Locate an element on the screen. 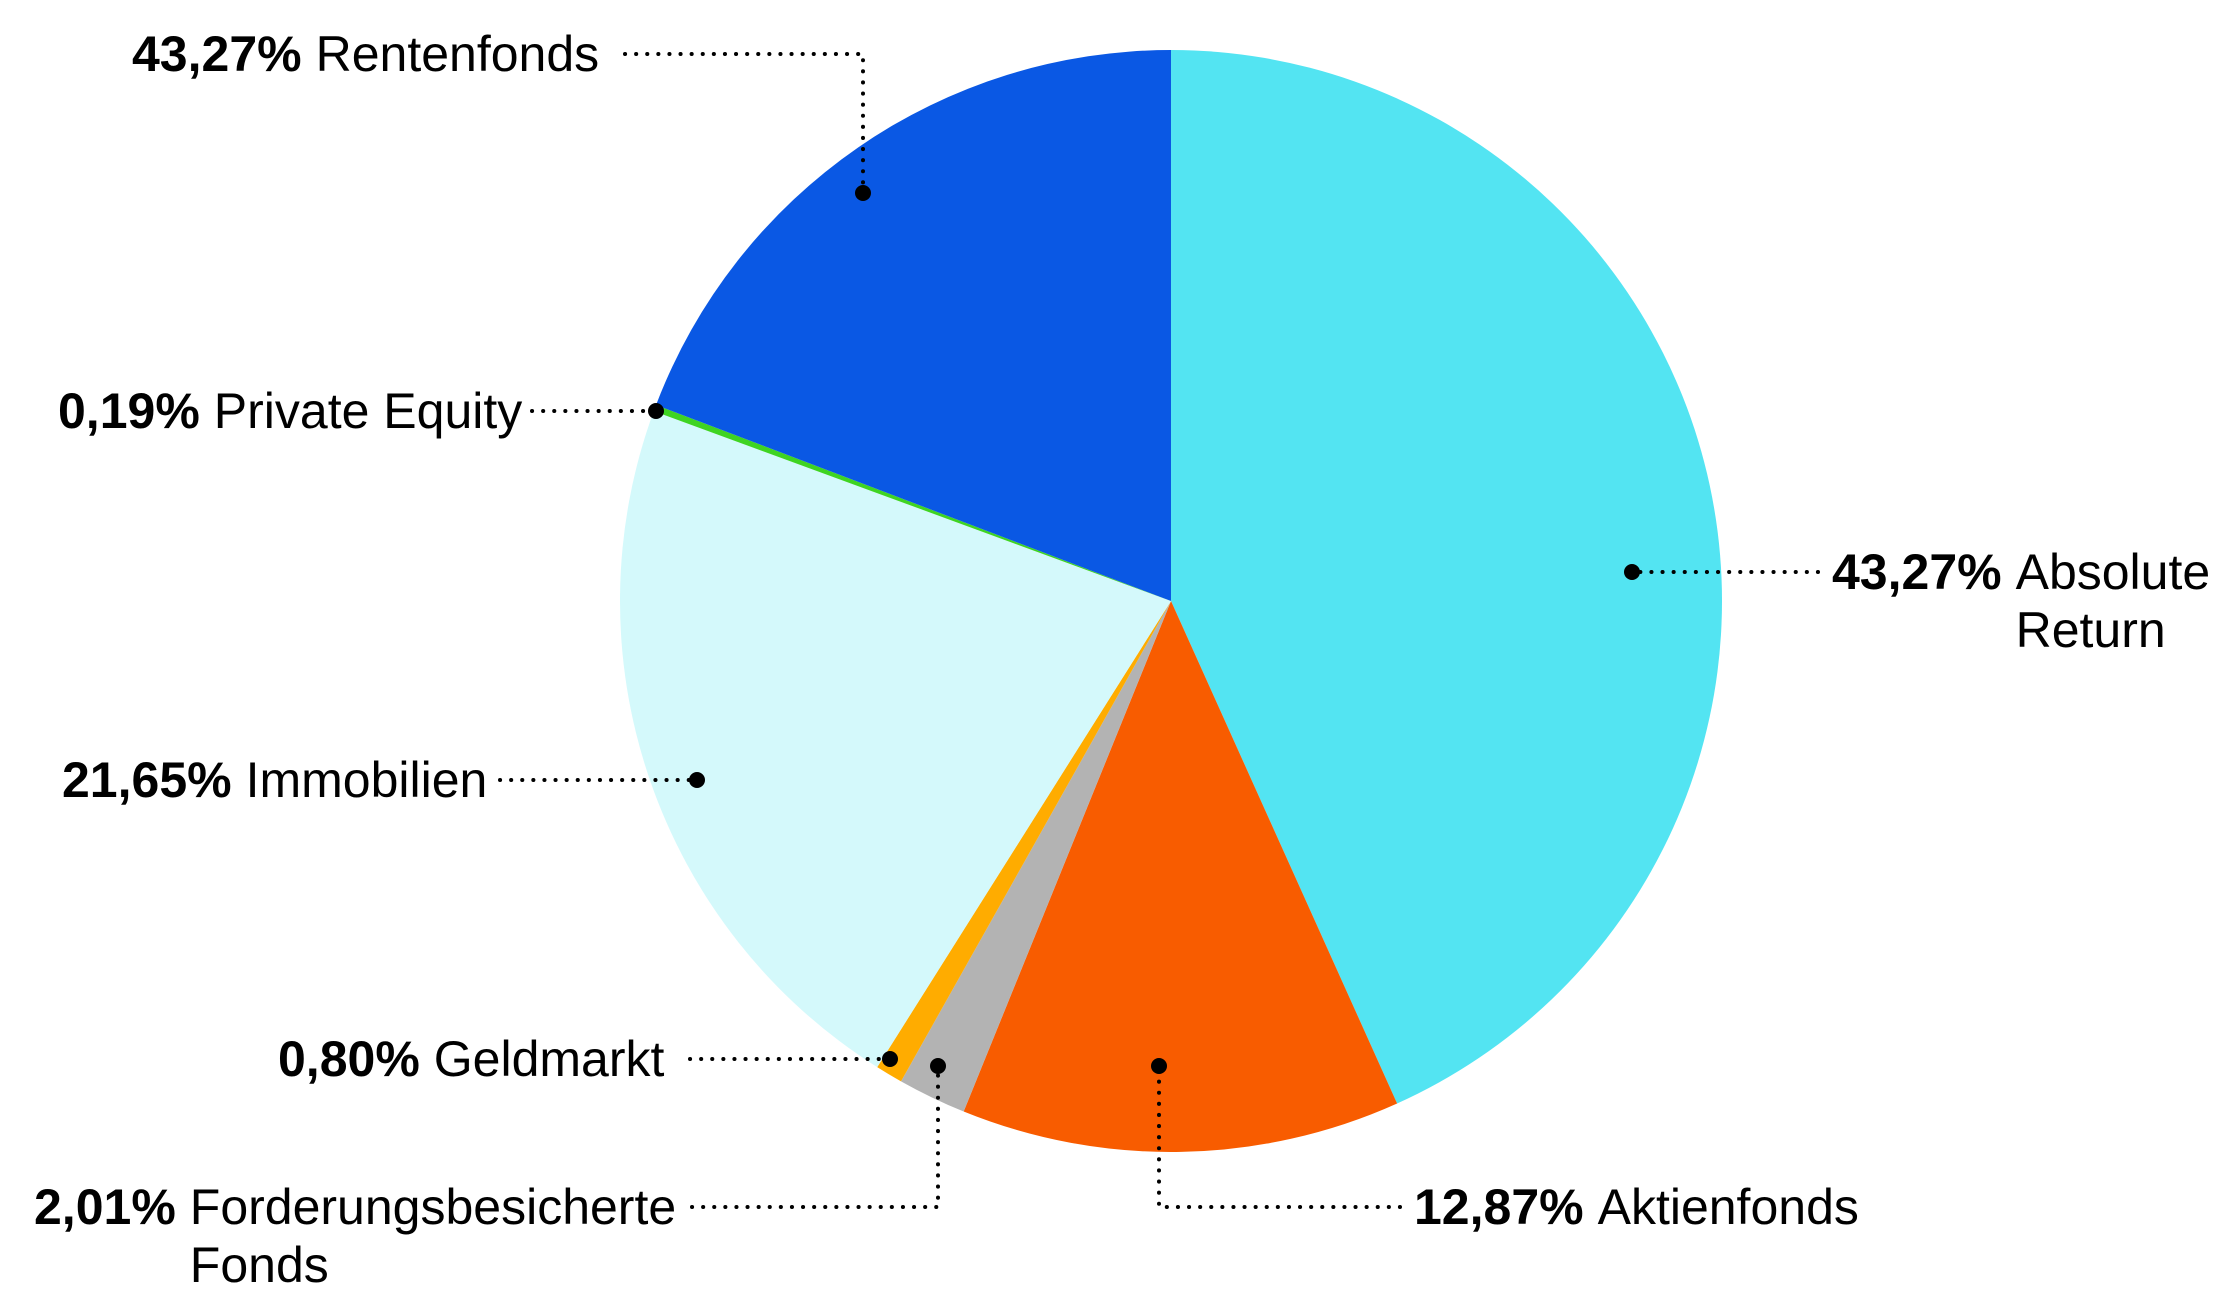  label-forderungsbesicherte-fonds-name: Forderungsbesicherte Fonds is located at coordinates (433, 1235).